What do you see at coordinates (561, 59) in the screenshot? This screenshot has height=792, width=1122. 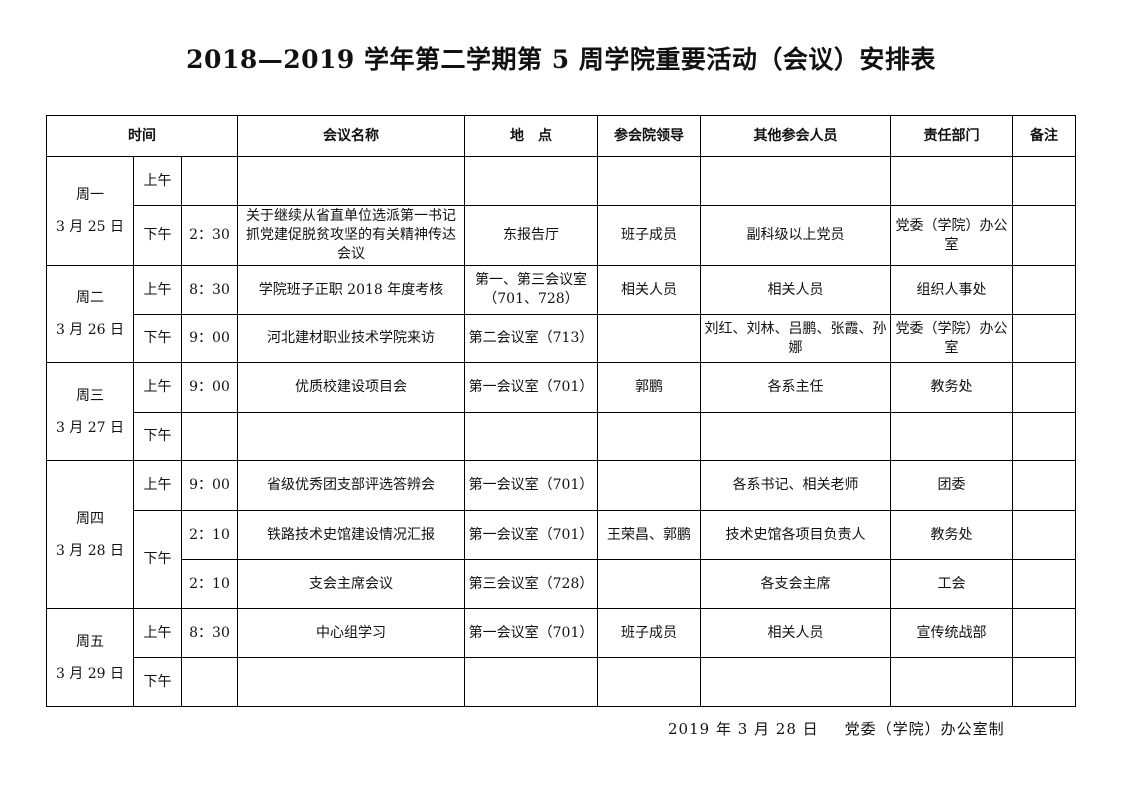 I see `document-title: 2018—2019 学年第二学期第 5 周学院重要活动（会议）安排表` at bounding box center [561, 59].